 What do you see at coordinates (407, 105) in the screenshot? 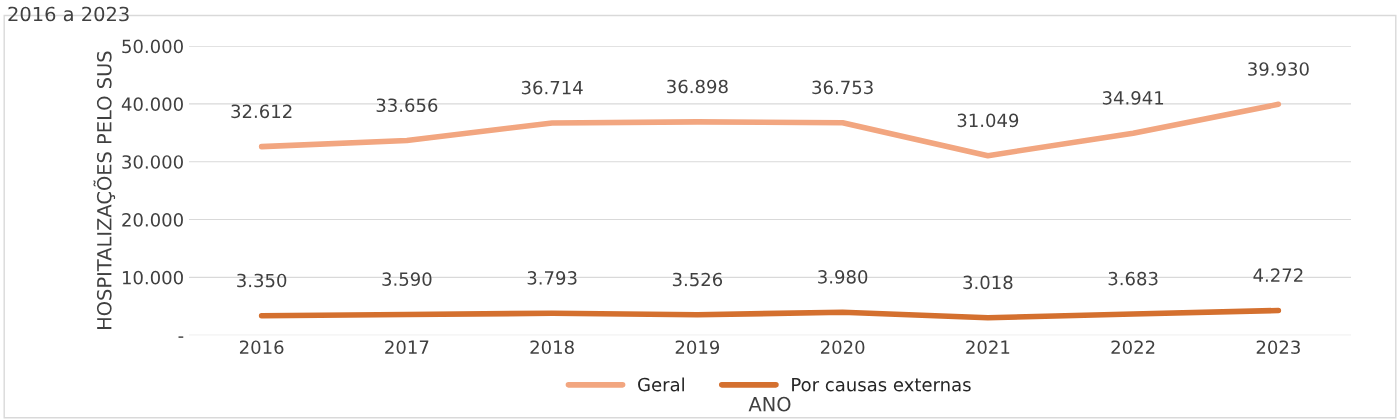
I see `data-label: 33.656` at bounding box center [407, 105].